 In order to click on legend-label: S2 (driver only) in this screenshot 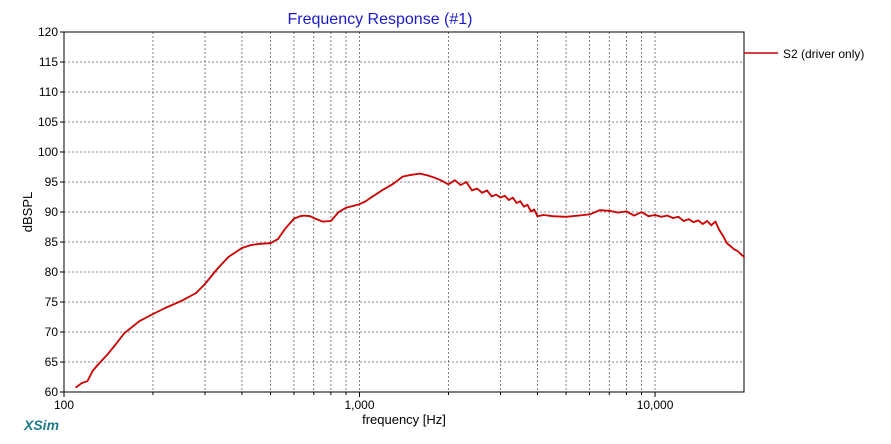, I will do `click(823, 54)`.